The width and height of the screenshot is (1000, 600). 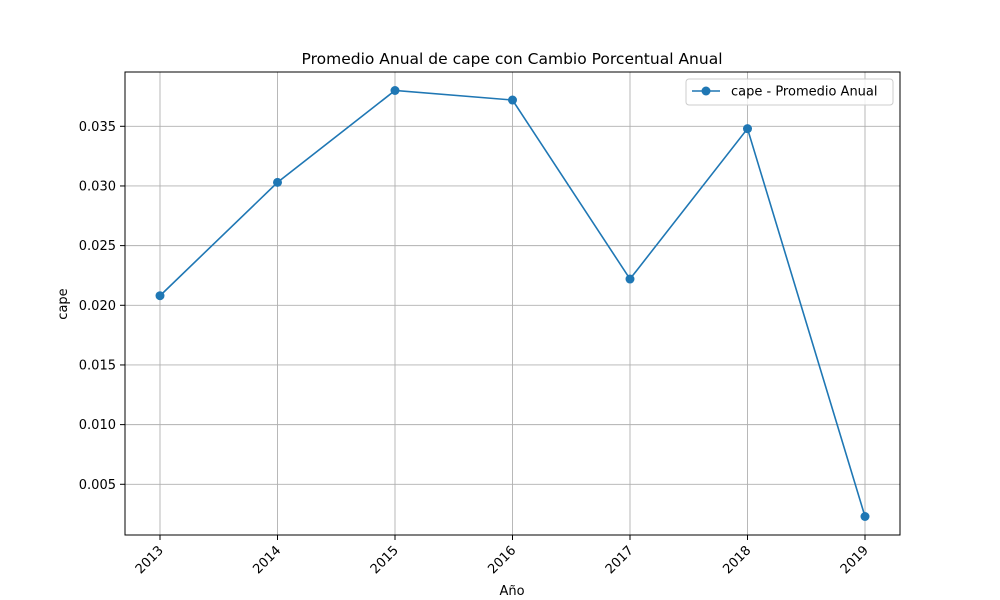 What do you see at coordinates (63, 303) in the screenshot?
I see `y-axis-label: cape` at bounding box center [63, 303].